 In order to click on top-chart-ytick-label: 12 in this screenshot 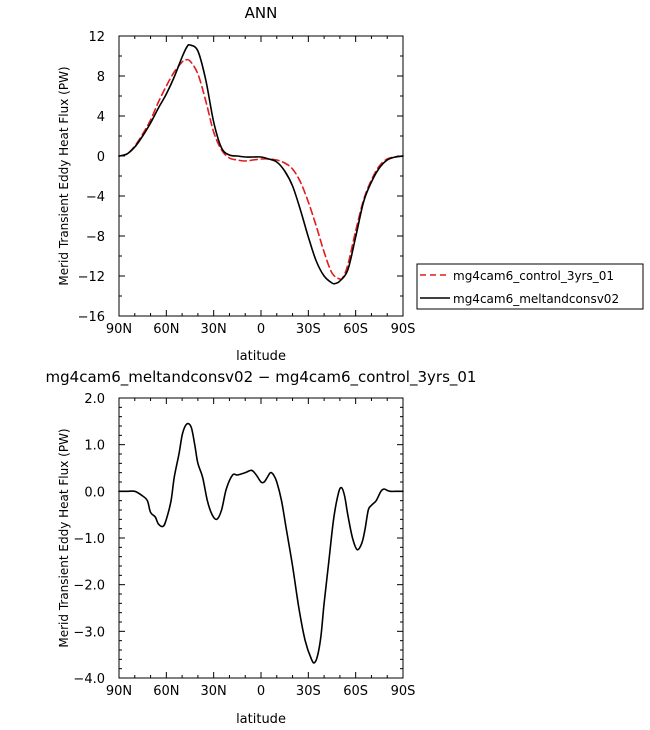, I will do `click(96, 37)`.